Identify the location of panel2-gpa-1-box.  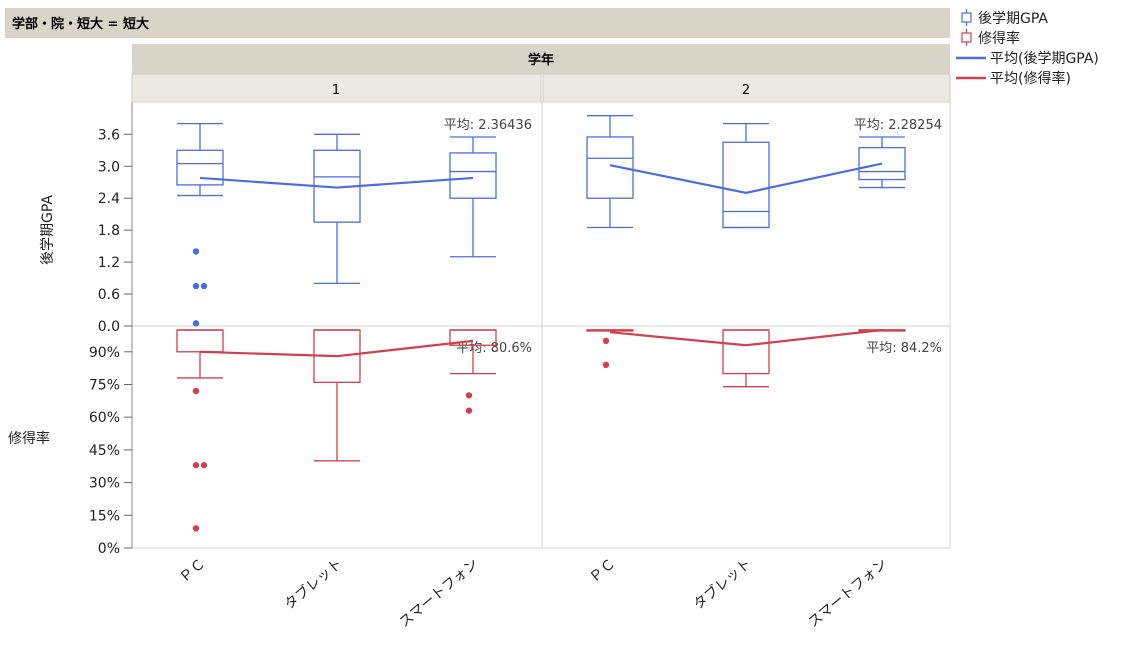
(610, 167).